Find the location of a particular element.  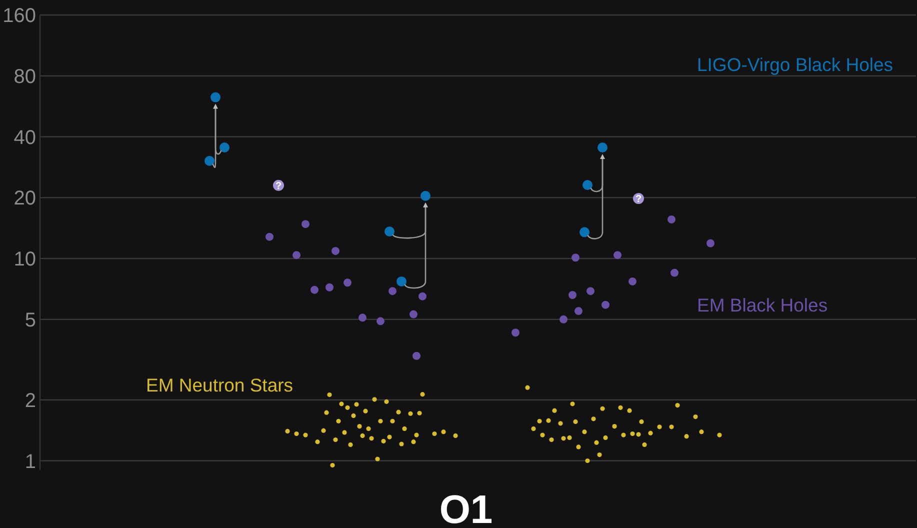

y-tick-label: 1 is located at coordinates (30, 461).